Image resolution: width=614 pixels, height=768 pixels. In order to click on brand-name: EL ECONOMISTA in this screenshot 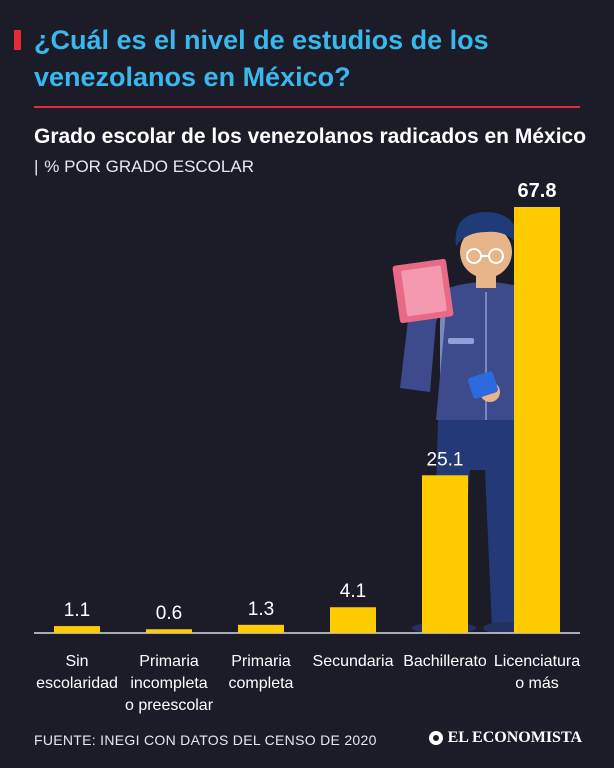, I will do `click(514, 737)`.